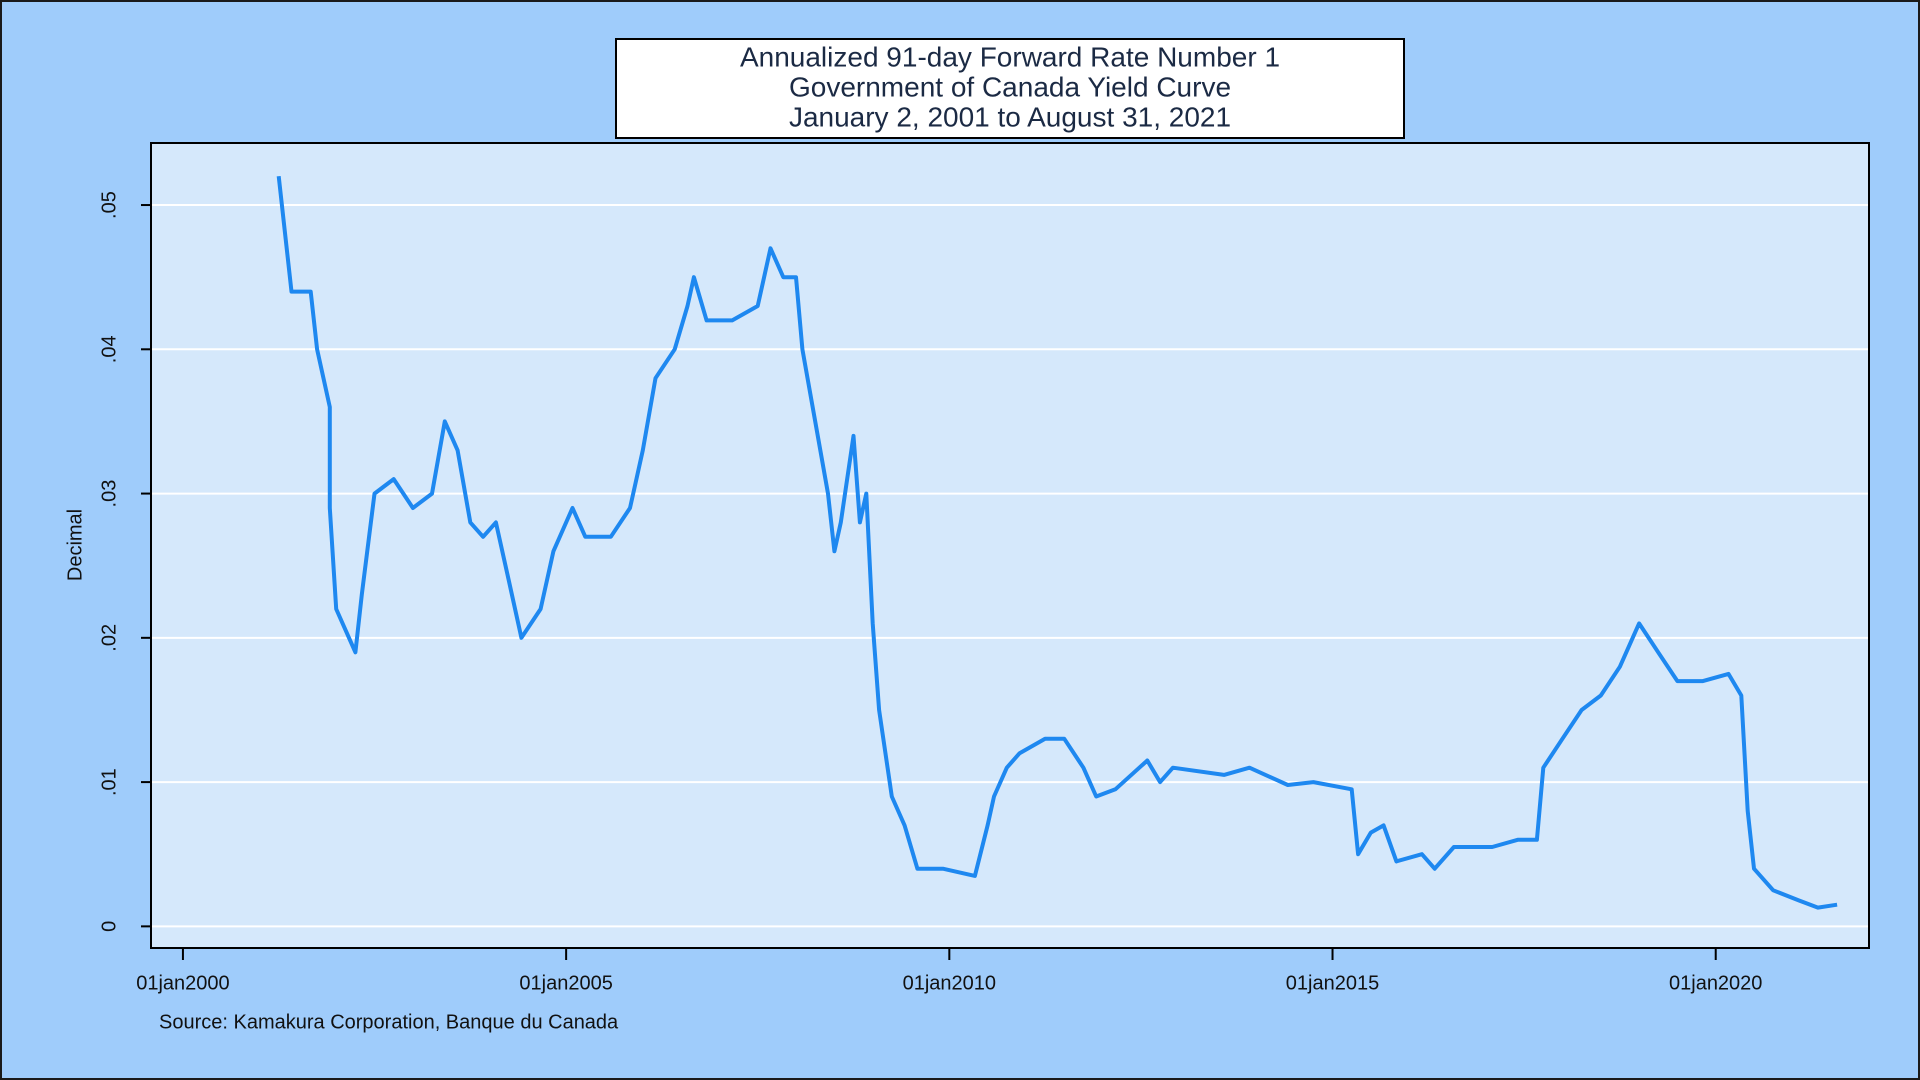 The height and width of the screenshot is (1080, 1920). Describe the element at coordinates (109, 782) in the screenshot. I see `y-tick-label: .01` at that location.